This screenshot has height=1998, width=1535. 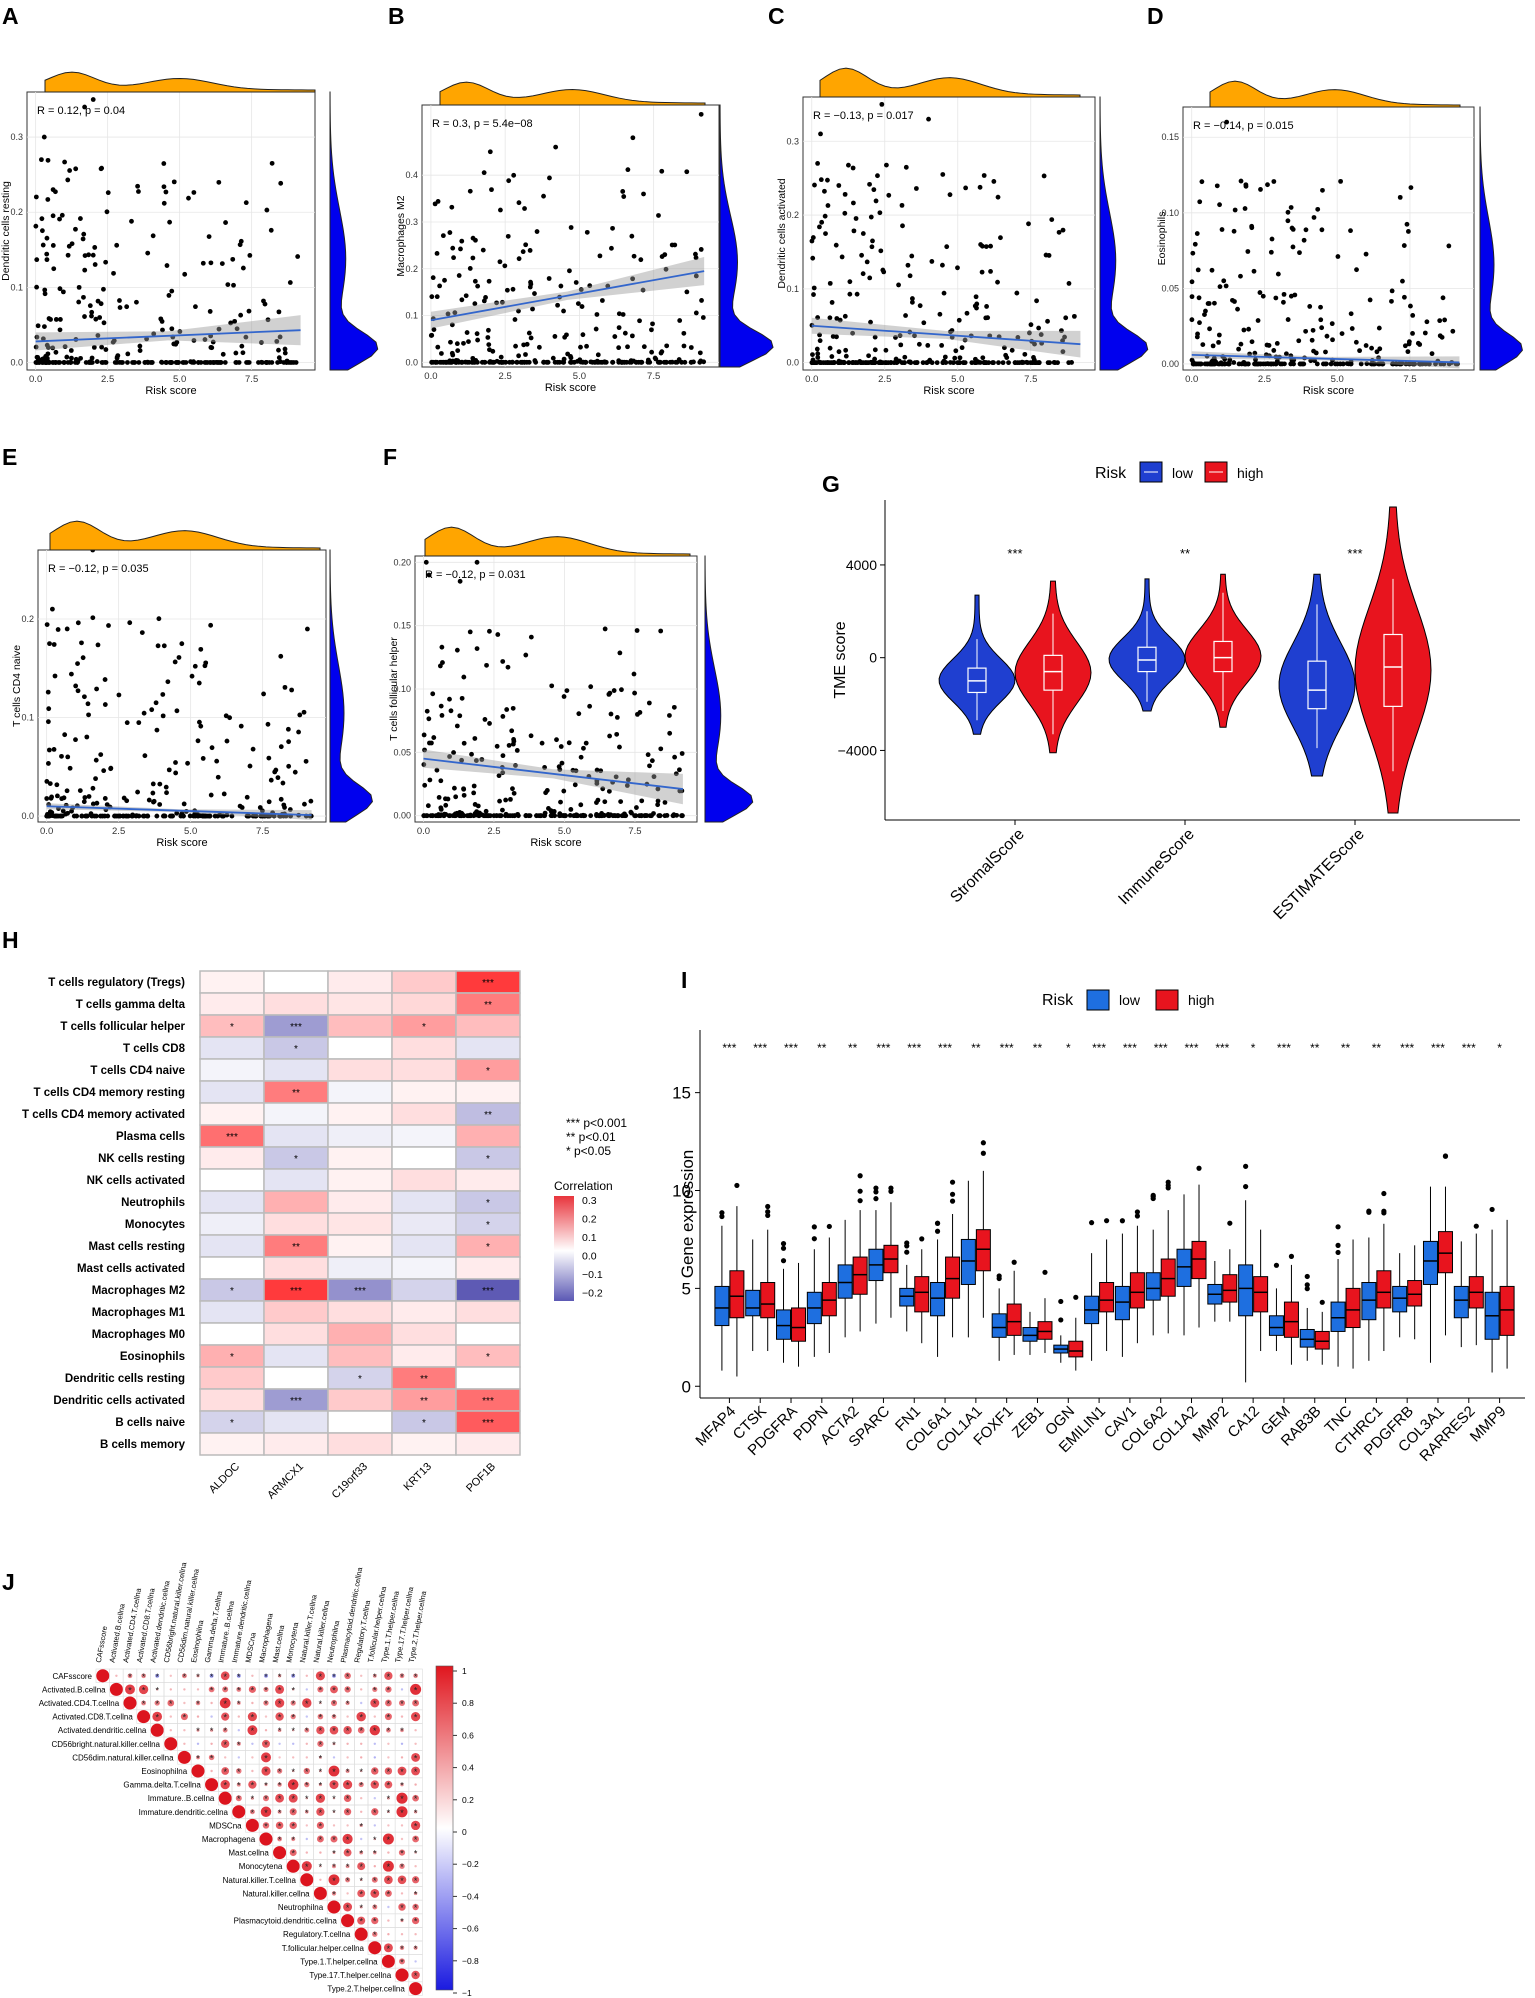 What do you see at coordinates (17, 686) in the screenshot?
I see `y-axis-label: T cells CD4 naive` at bounding box center [17, 686].